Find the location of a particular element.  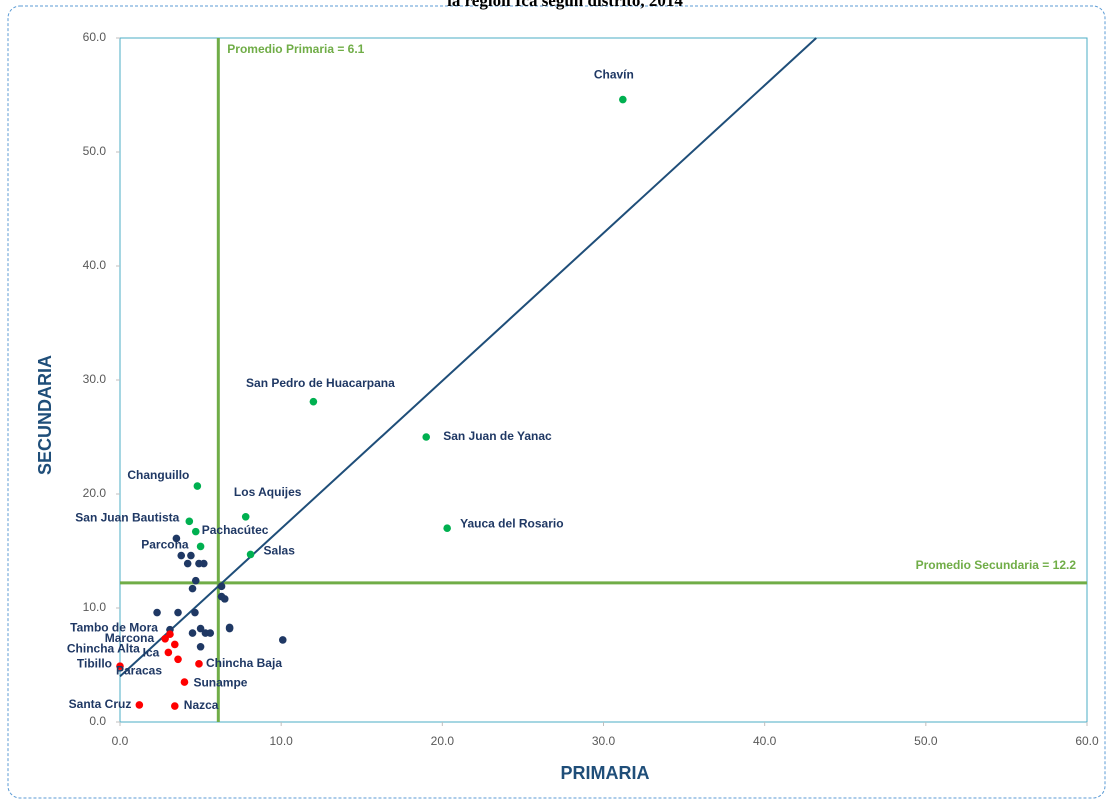

point-label: San Juan Bautista is located at coordinates (127, 518).